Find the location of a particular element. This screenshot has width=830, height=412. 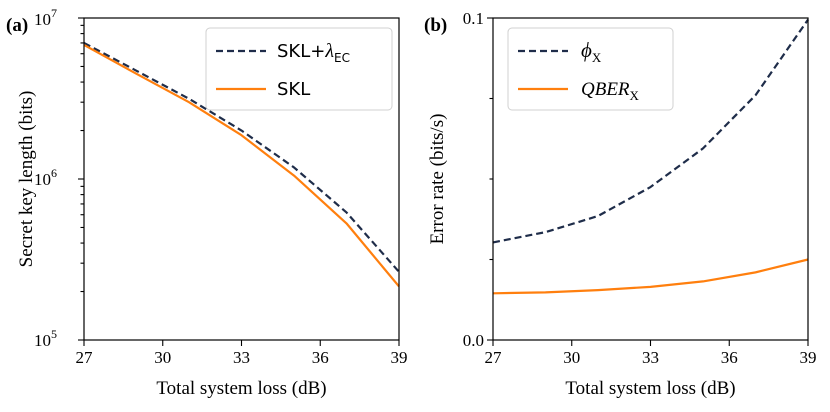

legend-a: SKL+λEC SKL is located at coordinates (299, 69).